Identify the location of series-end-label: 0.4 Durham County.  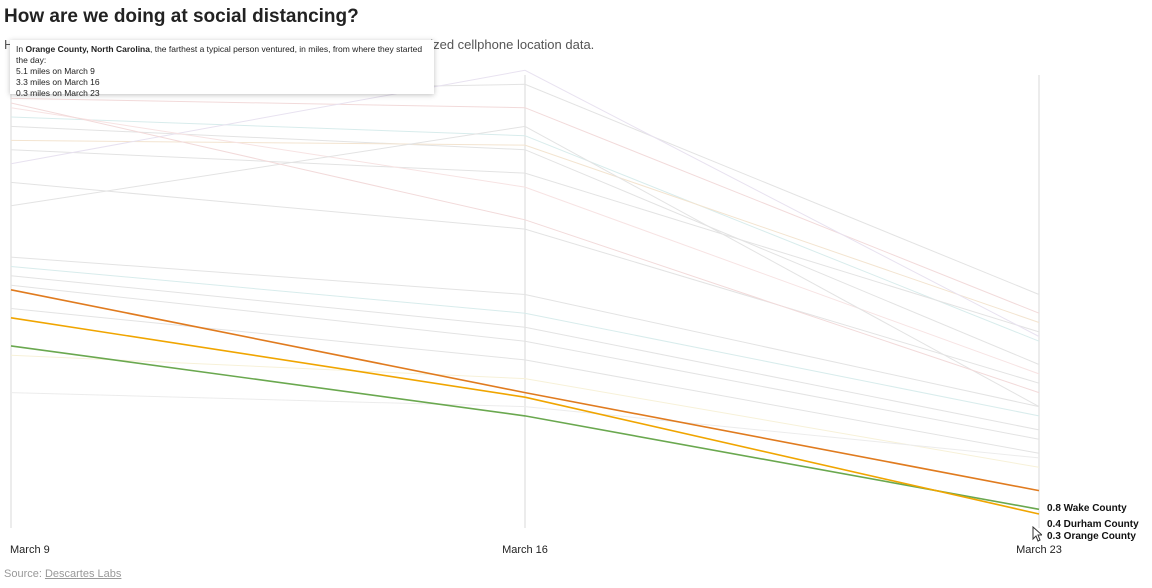
(1093, 524).